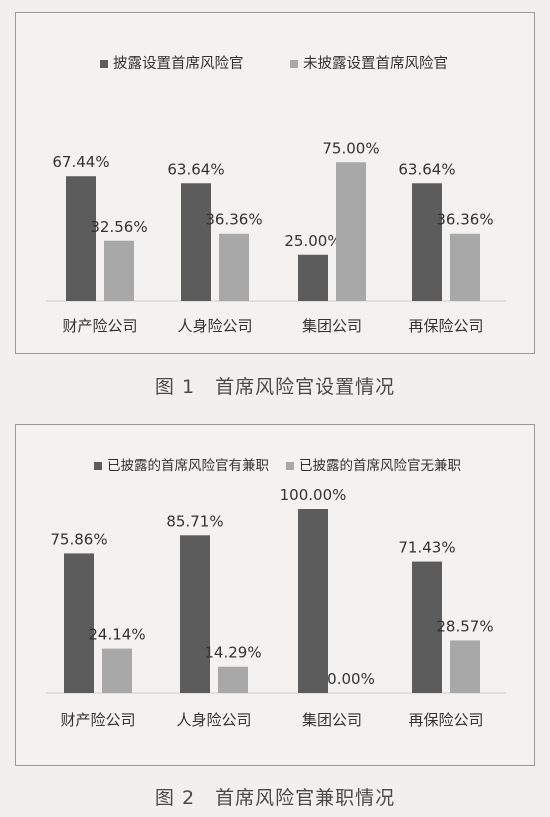 This screenshot has height=817, width=550. Describe the element at coordinates (313, 495) in the screenshot. I see `value-label-s1-3: 100.00%` at that location.